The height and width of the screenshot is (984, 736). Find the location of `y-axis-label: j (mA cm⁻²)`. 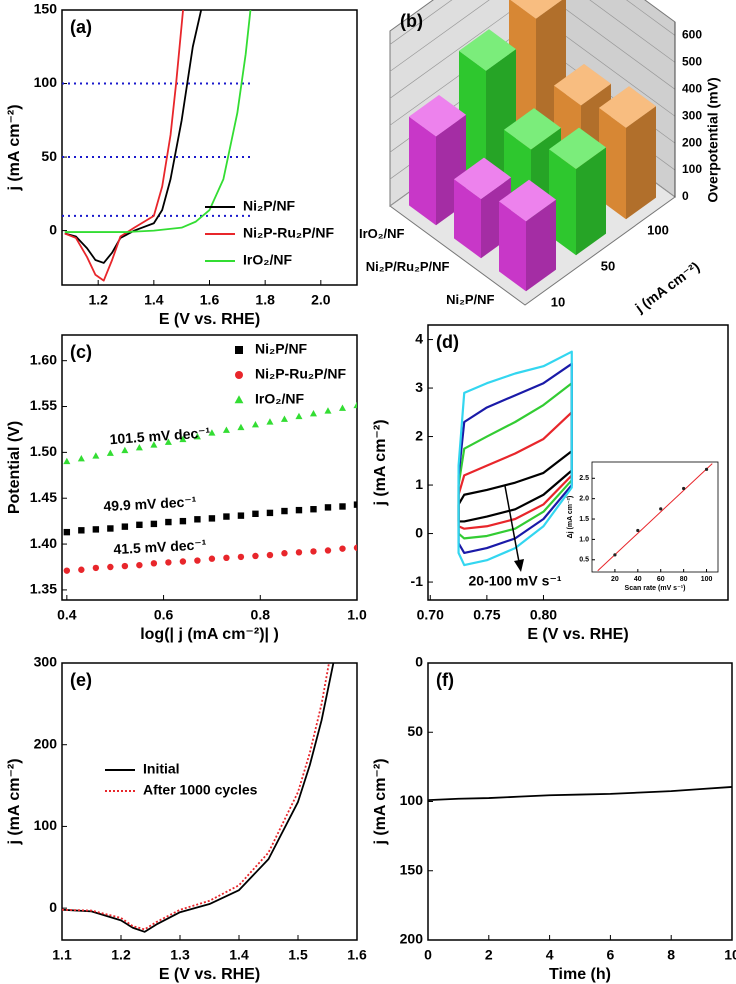

y-axis-label: j (mA cm⁻²) is located at coordinates (14, 801).